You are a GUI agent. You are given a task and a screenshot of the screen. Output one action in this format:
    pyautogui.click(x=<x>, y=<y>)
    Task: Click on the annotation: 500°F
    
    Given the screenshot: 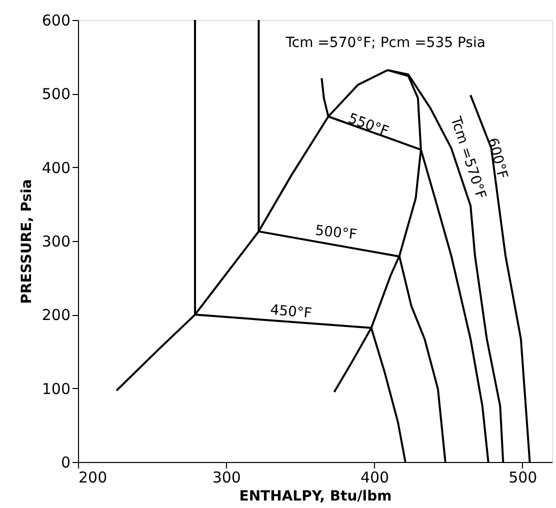 What is the action you would take?
    pyautogui.click(x=336, y=233)
    